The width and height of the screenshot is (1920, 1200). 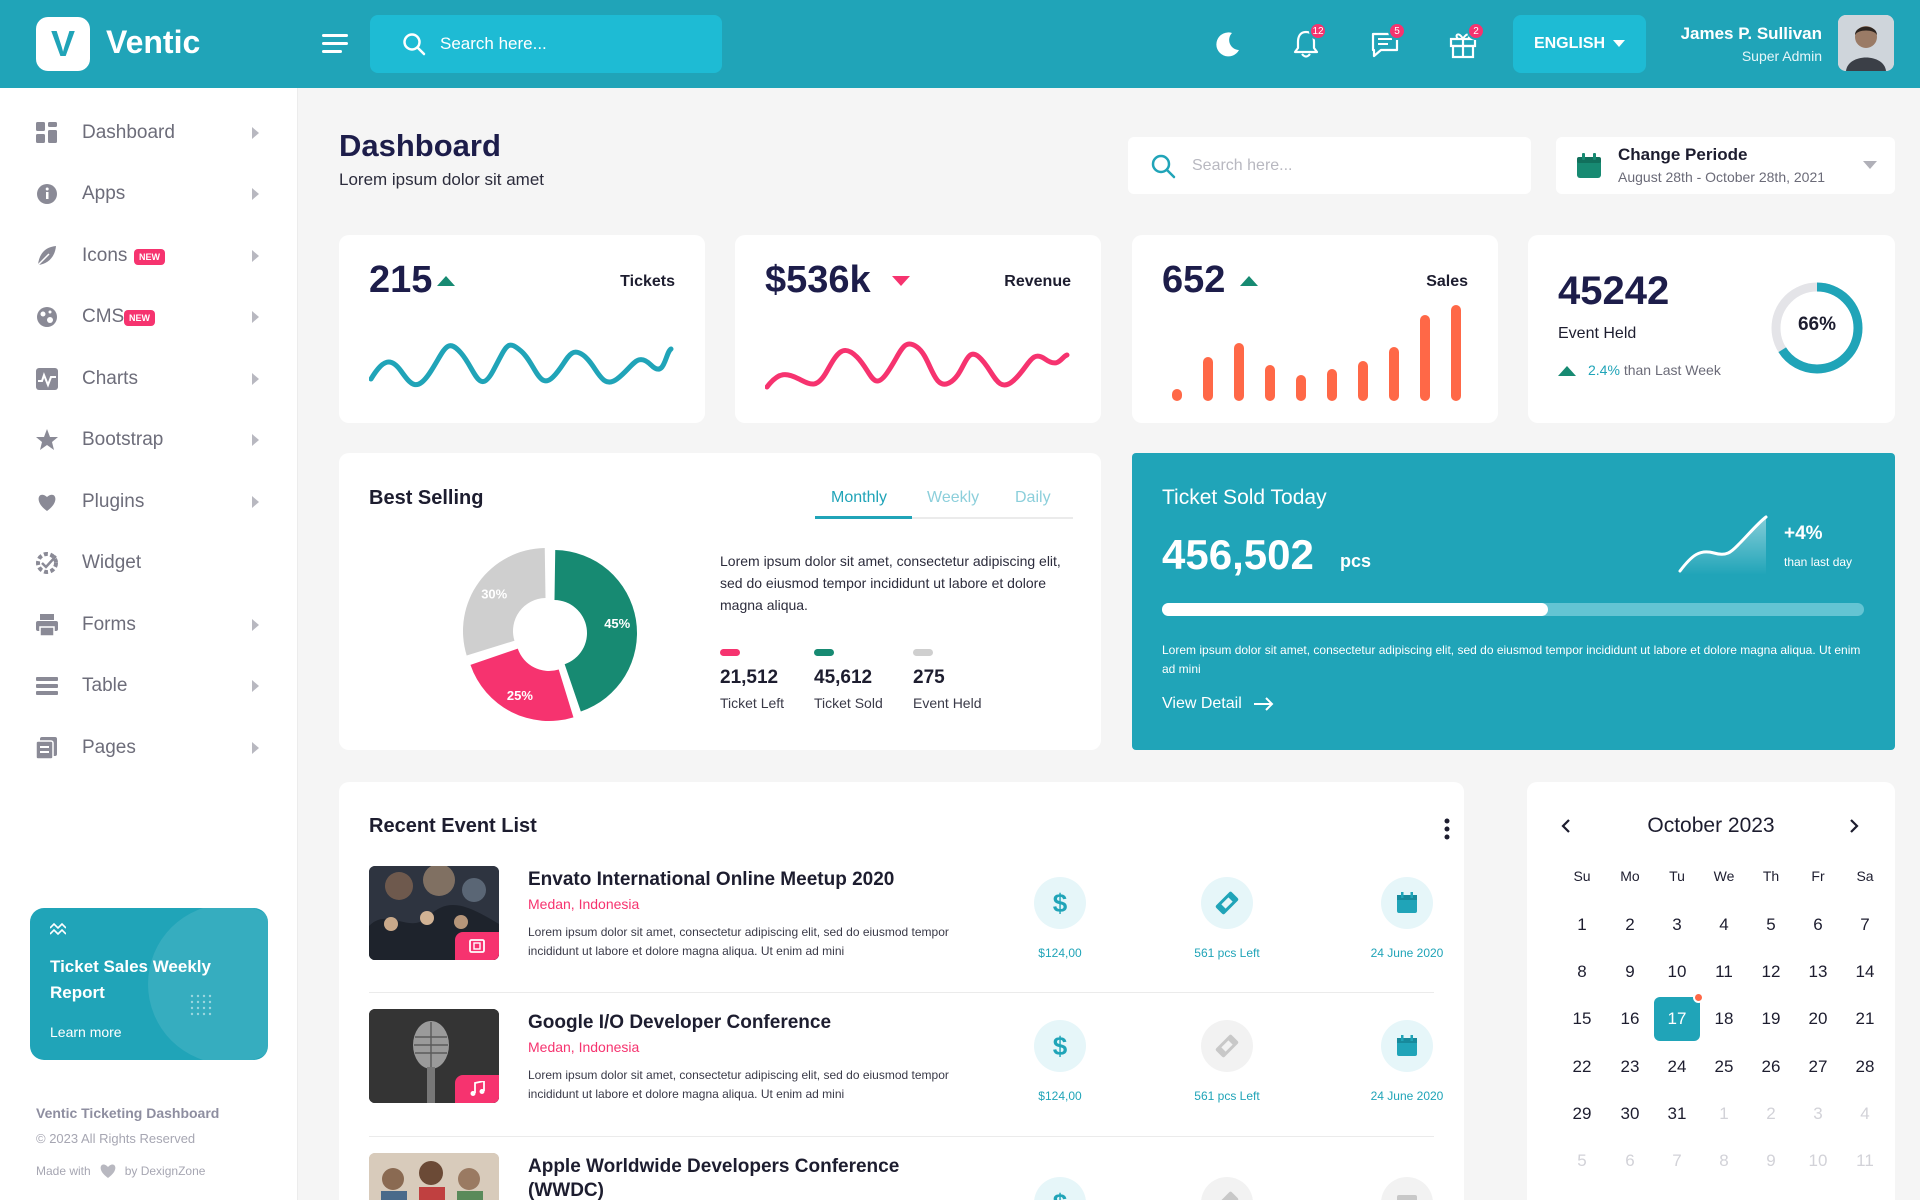 What do you see at coordinates (1630, 1066) in the screenshot?
I see `calendar-day: 23` at bounding box center [1630, 1066].